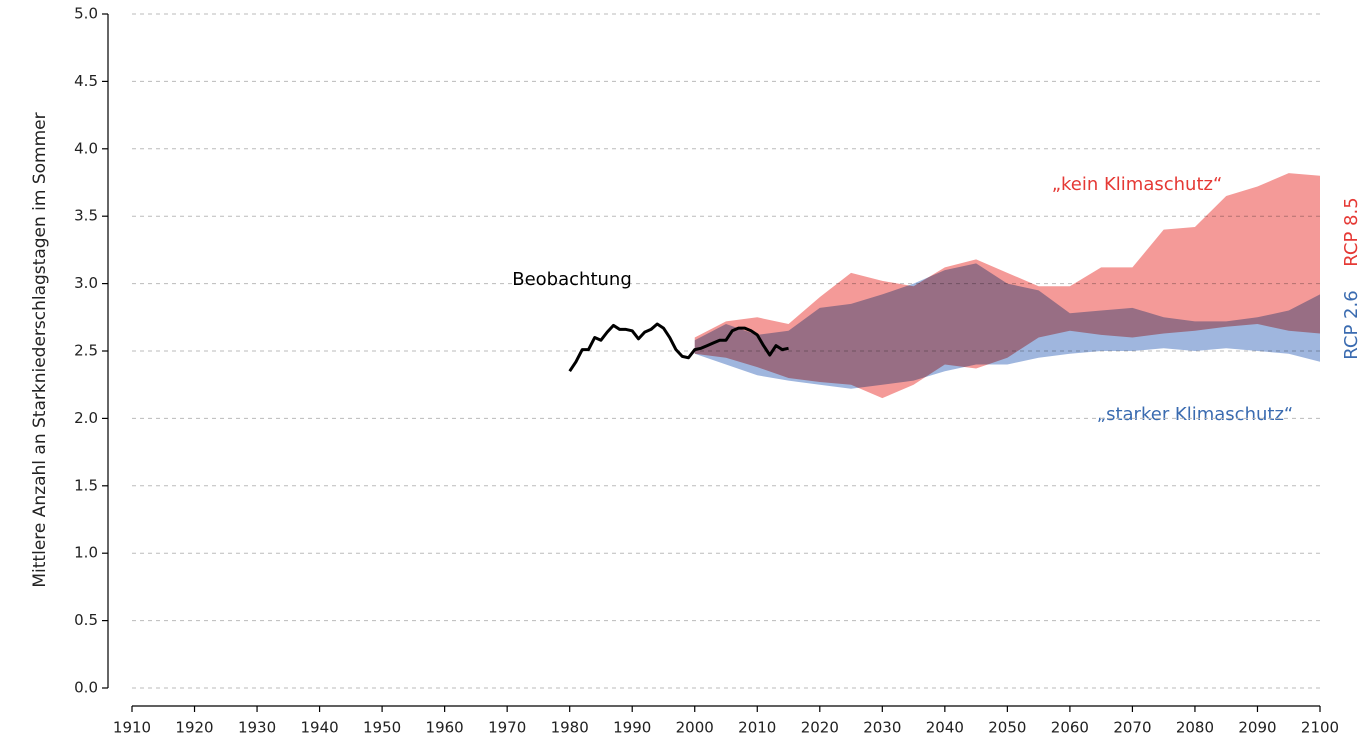  I want to click on series-label: RCP 2.6, so click(1351, 324).